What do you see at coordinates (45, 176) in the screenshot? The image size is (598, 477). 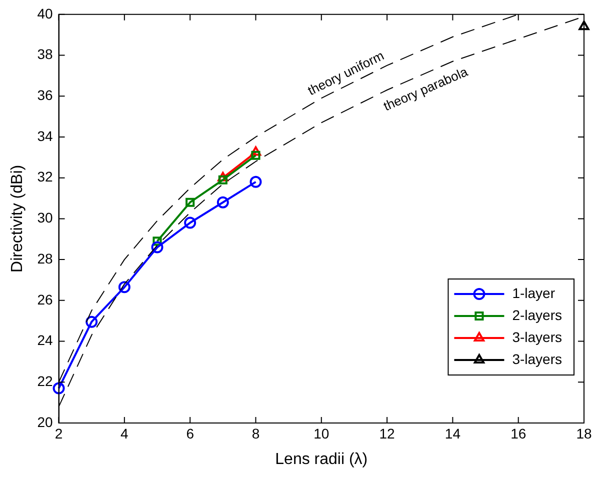 I see `y-tick-label: 32` at bounding box center [45, 176].